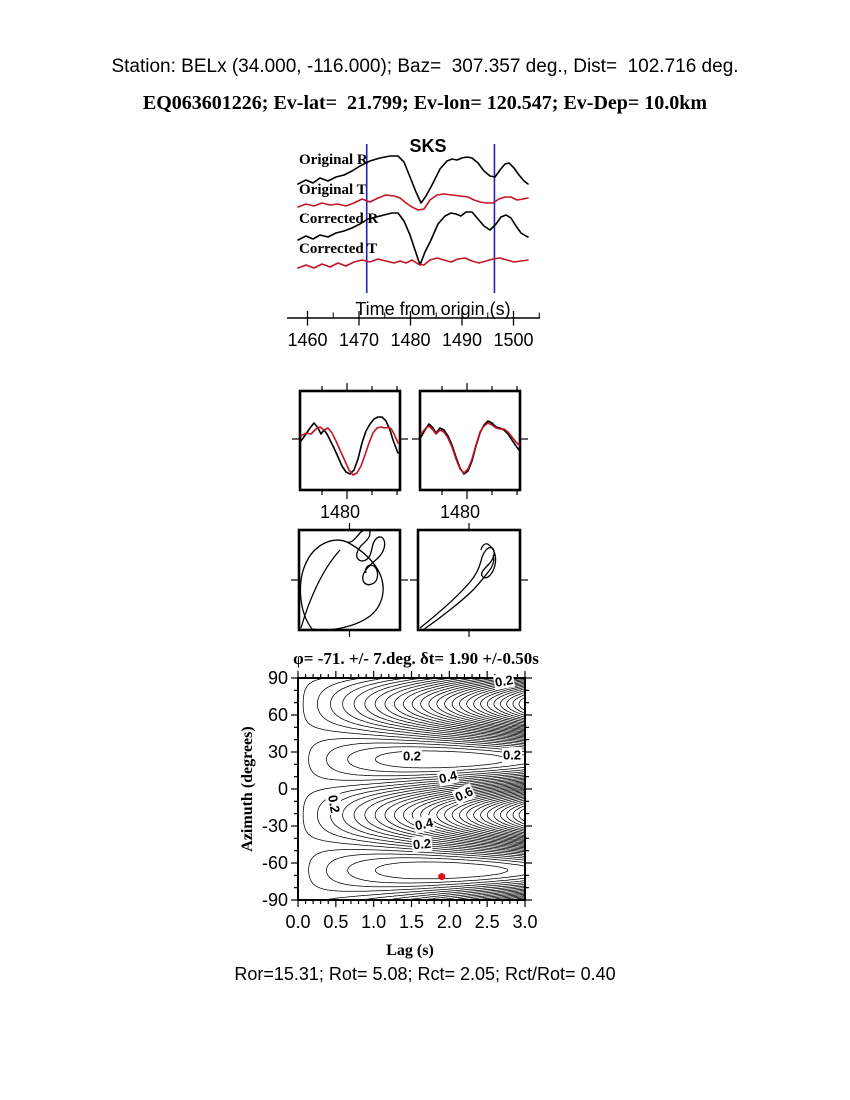 The image size is (850, 1100). Describe the element at coordinates (449, 922) in the screenshot. I see `lag-tick-label: 2.0` at that location.